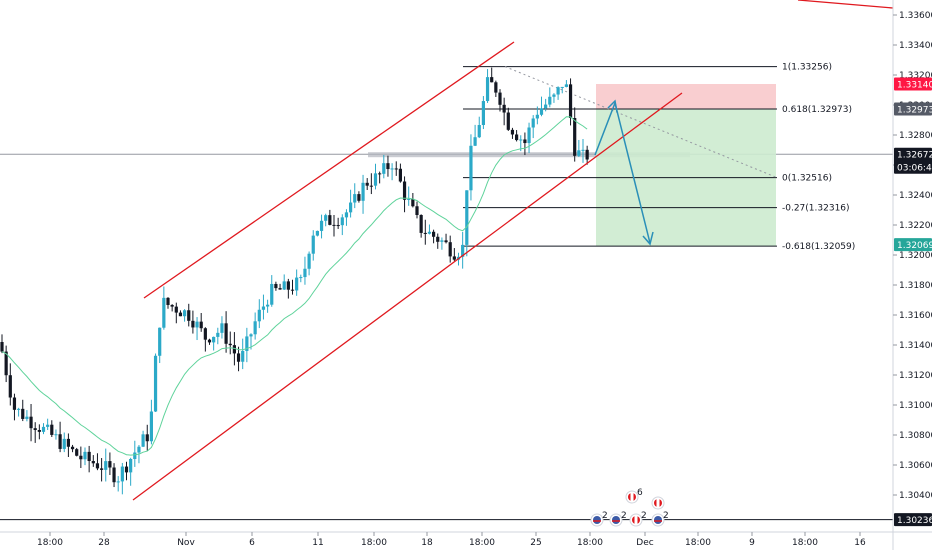 This screenshot has width=932, height=554. I want to click on arrow-head-down, so click(648, 238).